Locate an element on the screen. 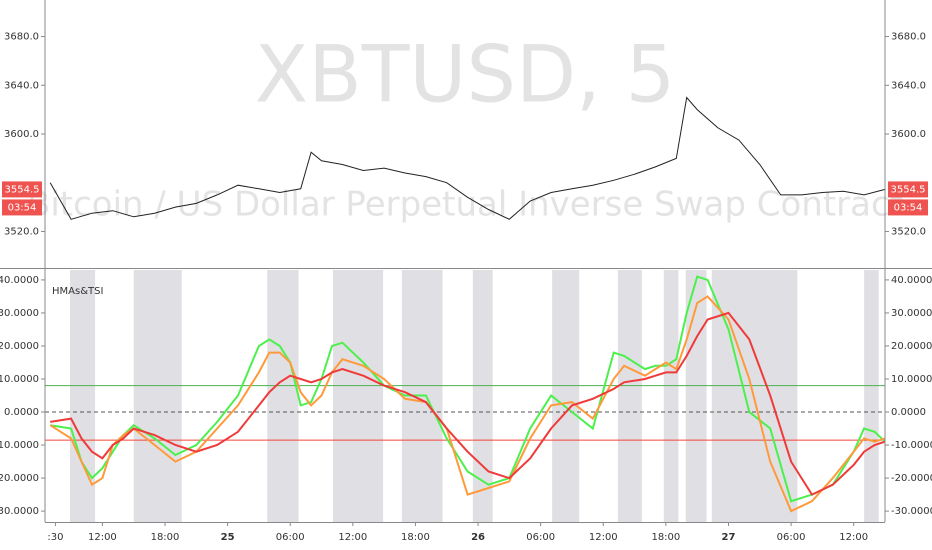 The width and height of the screenshot is (932, 550). x-tick-label: 27 is located at coordinates (729, 537).